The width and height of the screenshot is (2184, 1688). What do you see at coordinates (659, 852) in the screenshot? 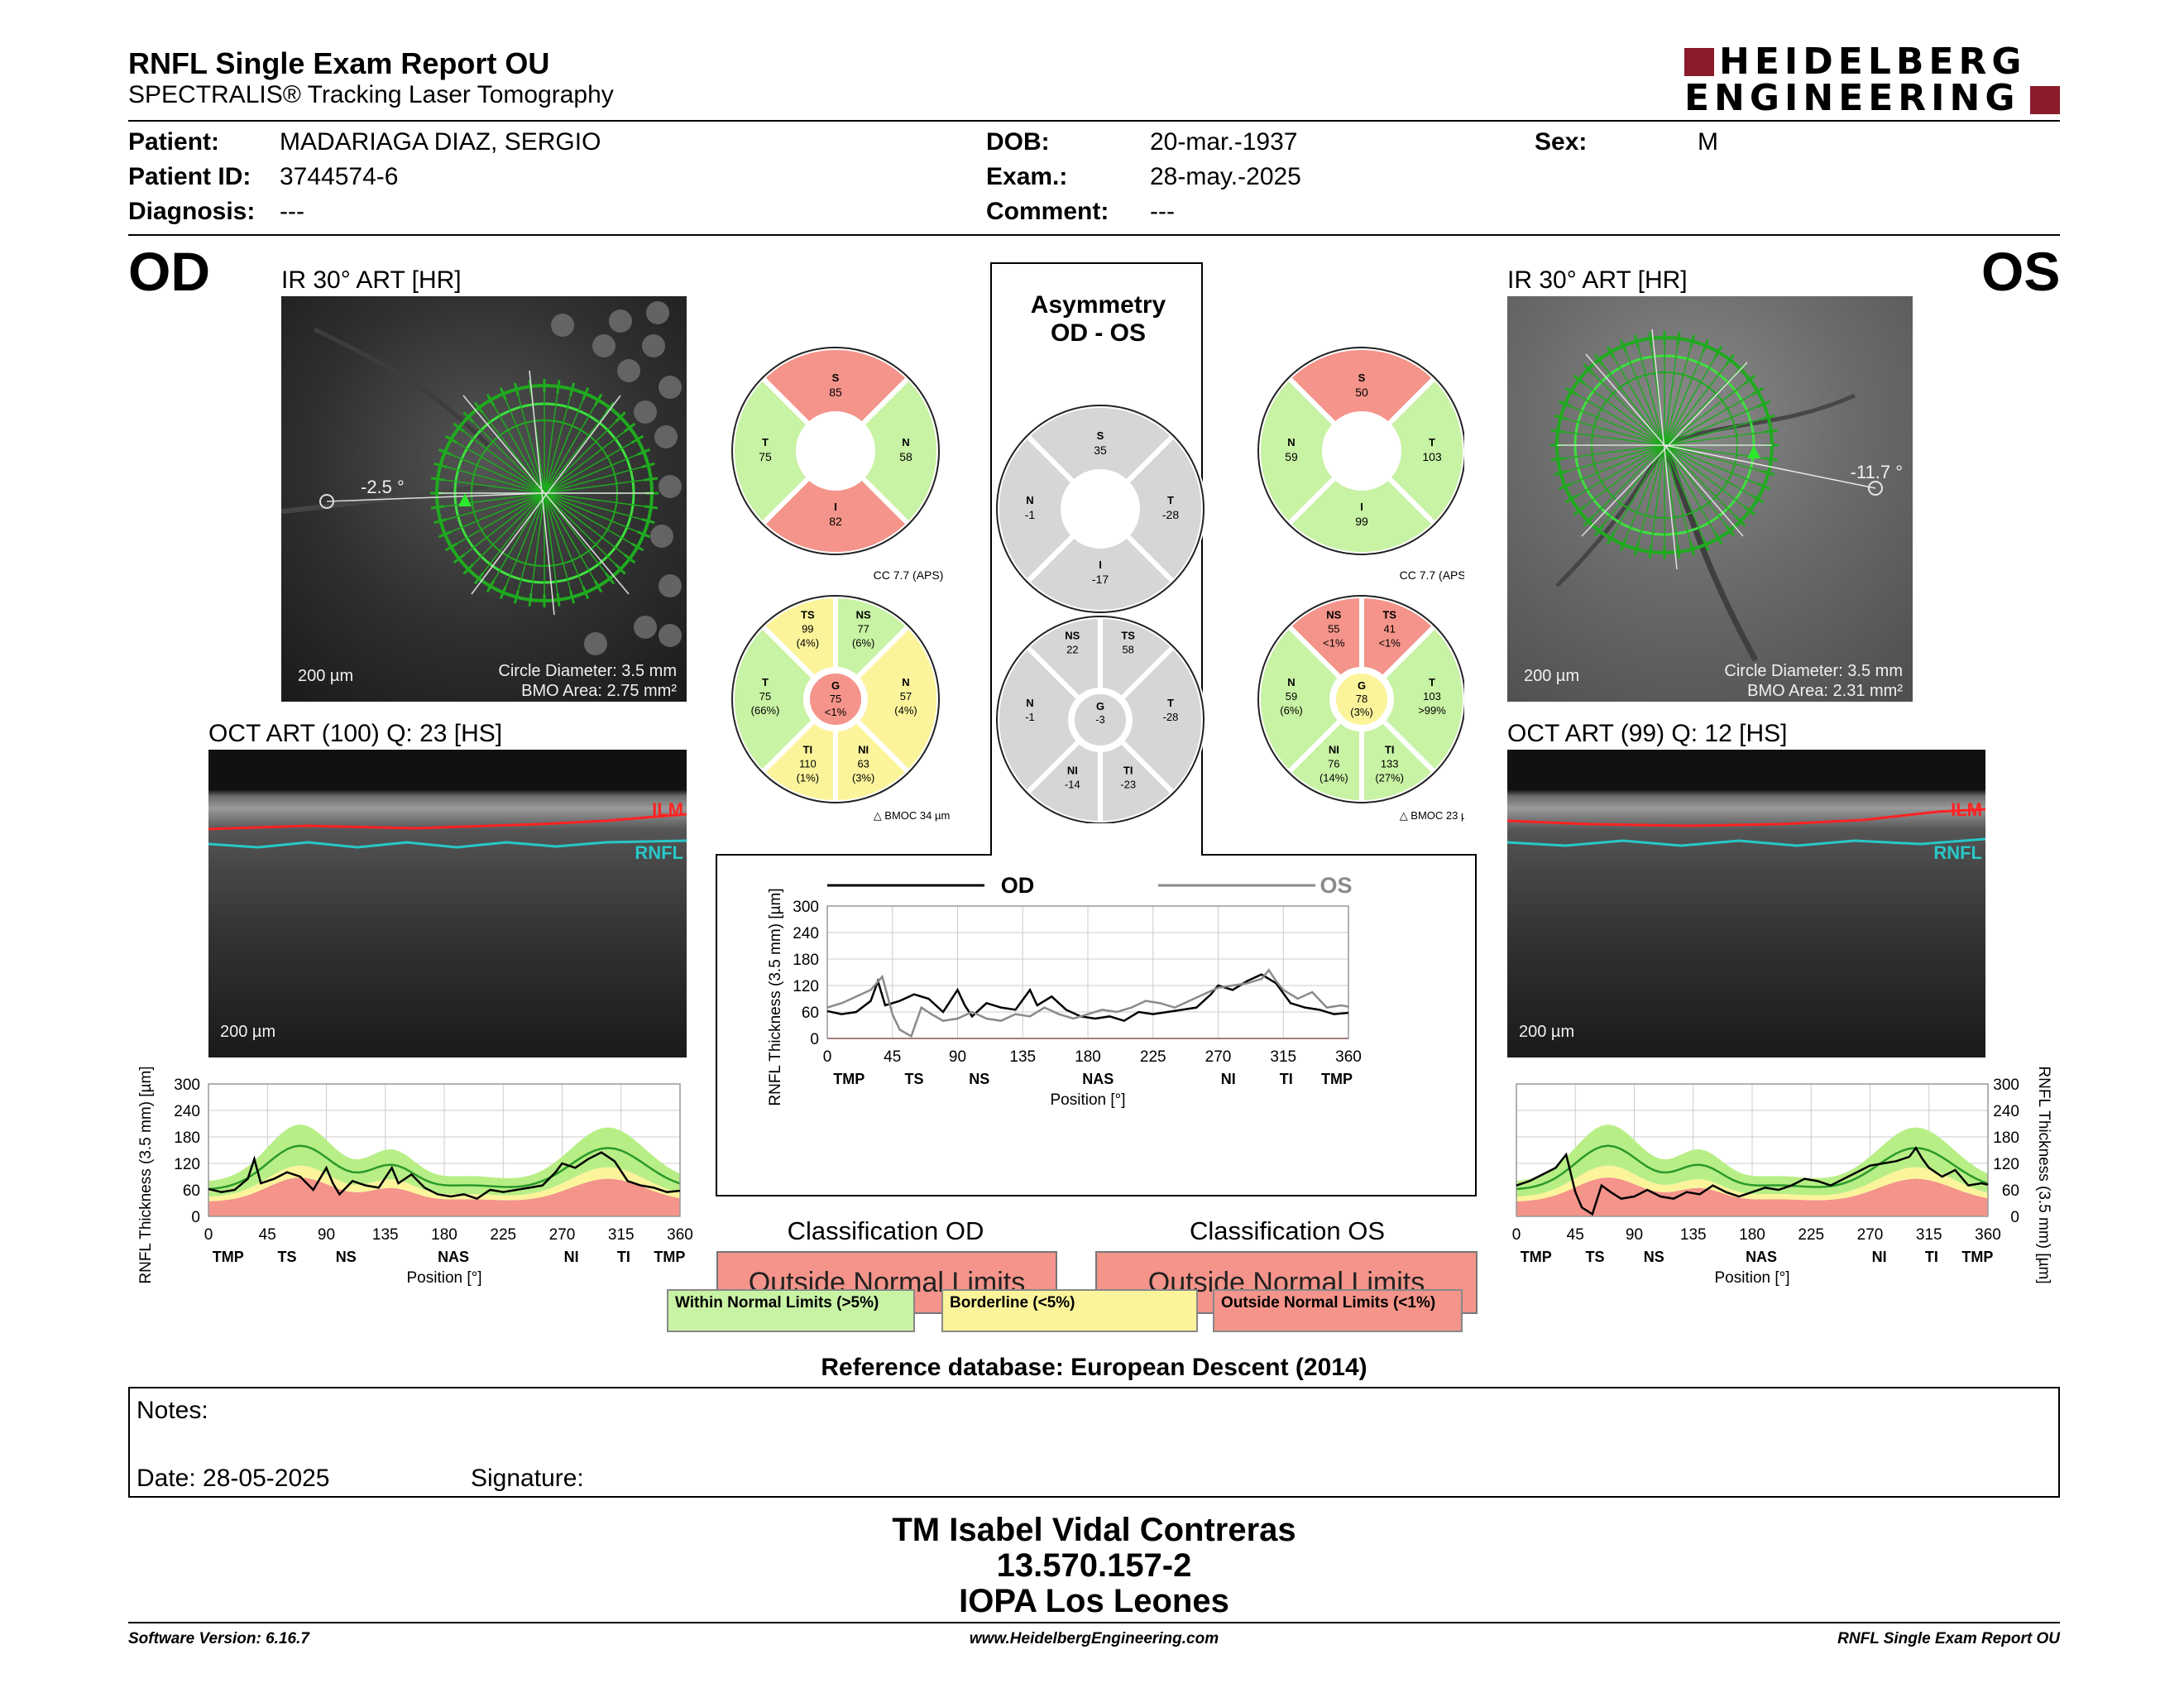
I see `od-rnfl-label: RNFL` at bounding box center [659, 852].